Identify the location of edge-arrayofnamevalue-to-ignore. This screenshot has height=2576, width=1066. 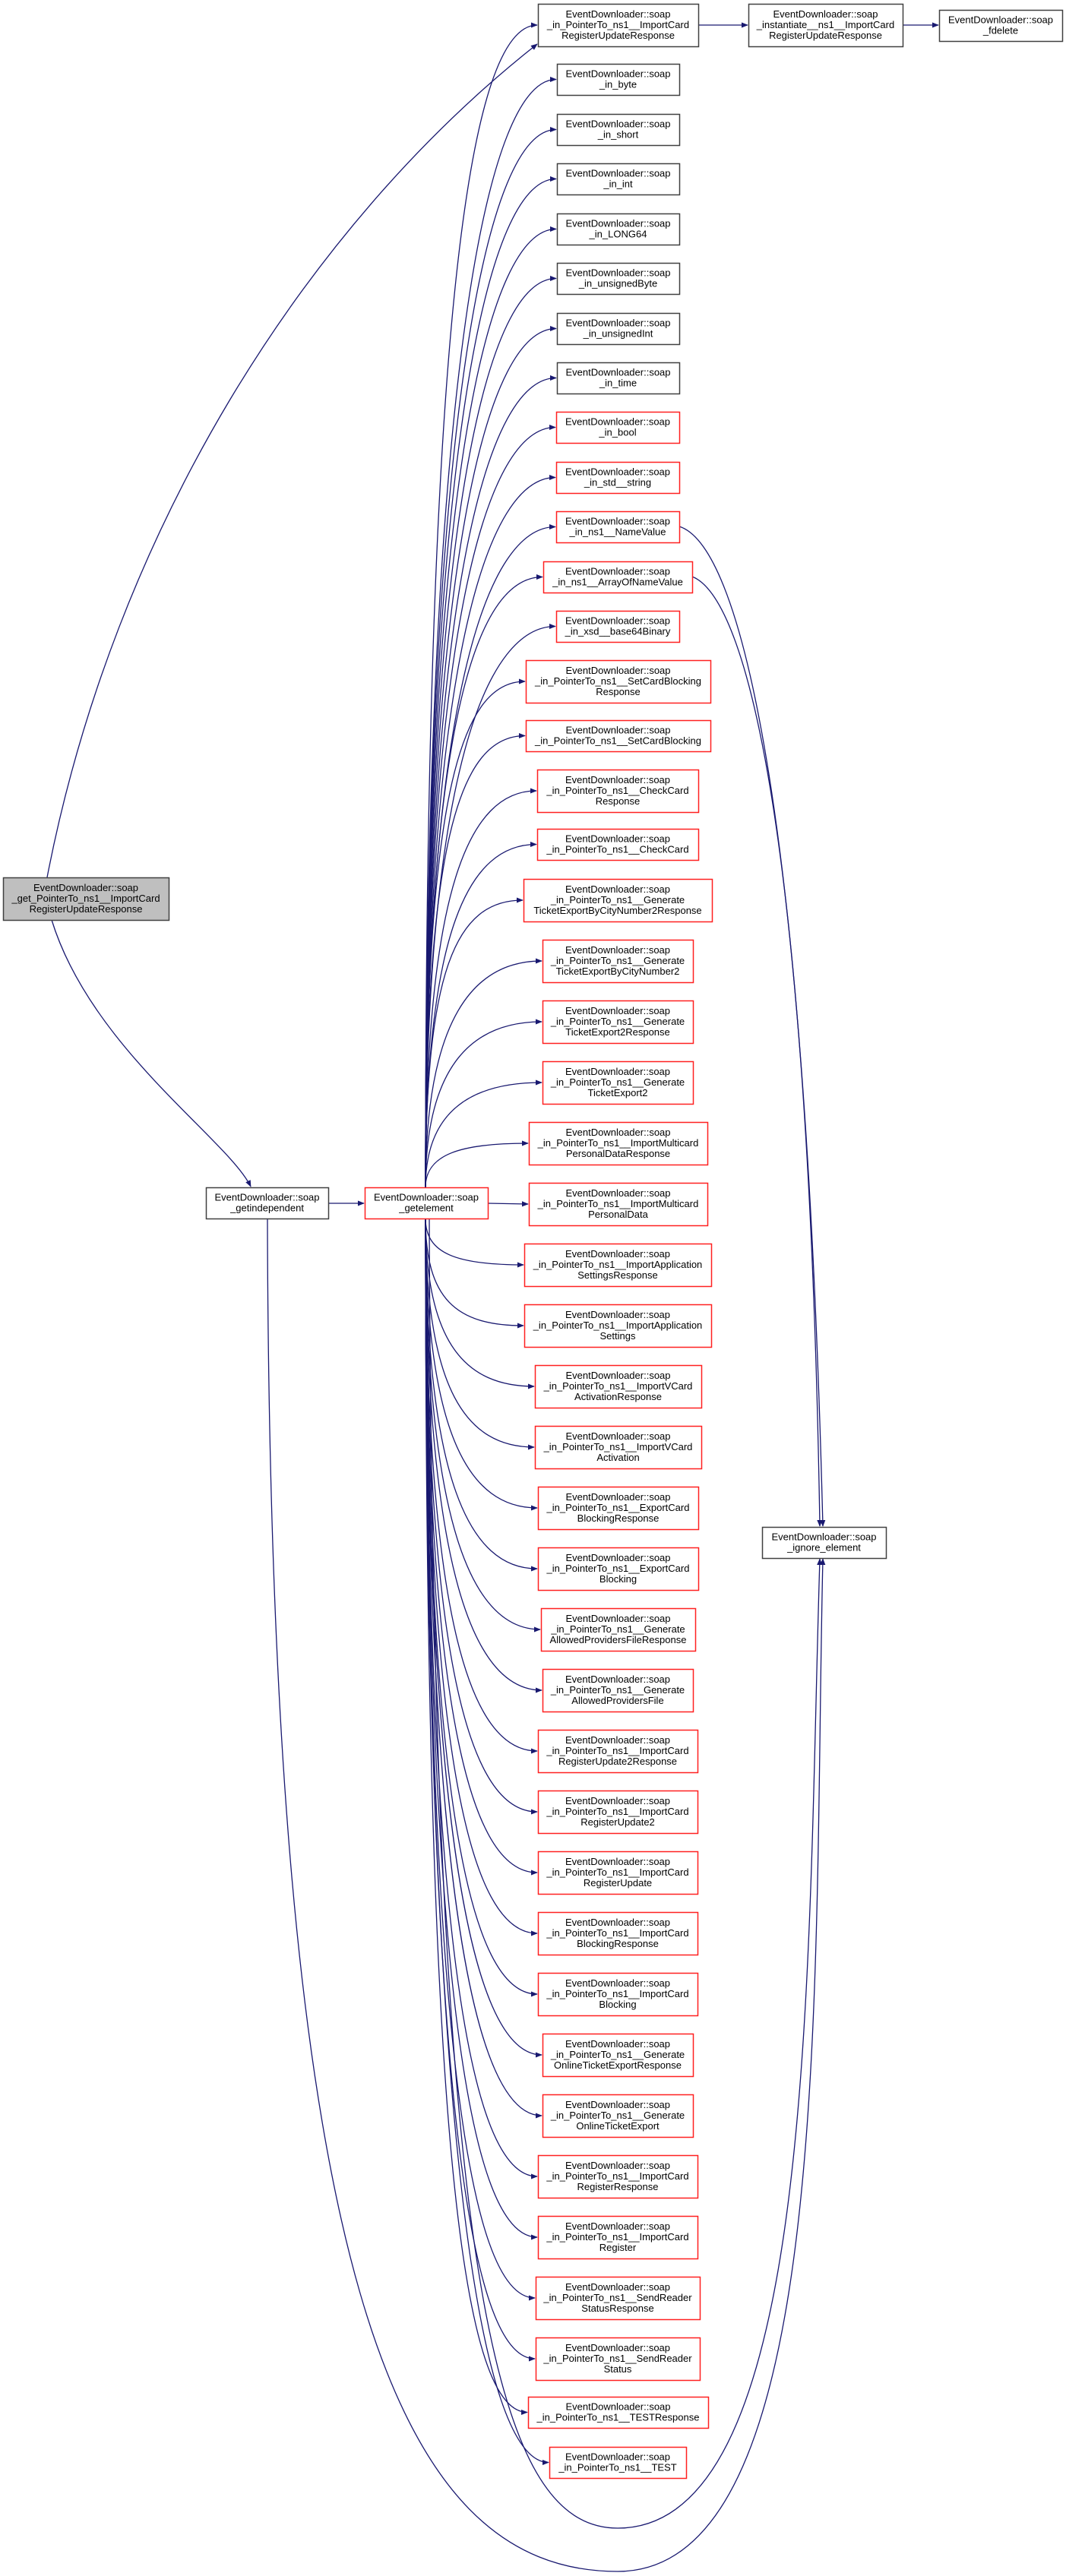
(757, 1051).